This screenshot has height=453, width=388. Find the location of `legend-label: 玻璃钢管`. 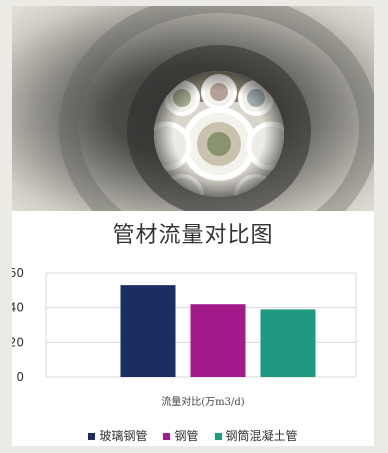

legend-label: 玻璃钢管 is located at coordinates (123, 436).